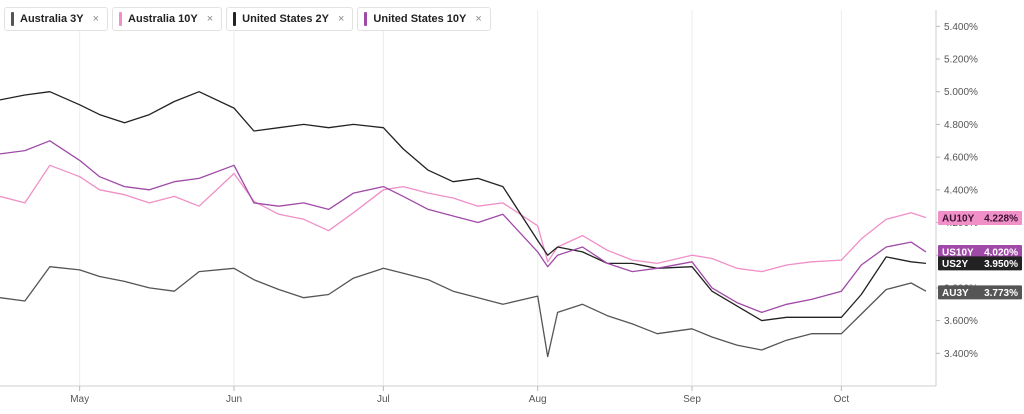 The image size is (1024, 414). What do you see at coordinates (1001, 252) in the screenshot?
I see `end-tag-value: 4.020%` at bounding box center [1001, 252].